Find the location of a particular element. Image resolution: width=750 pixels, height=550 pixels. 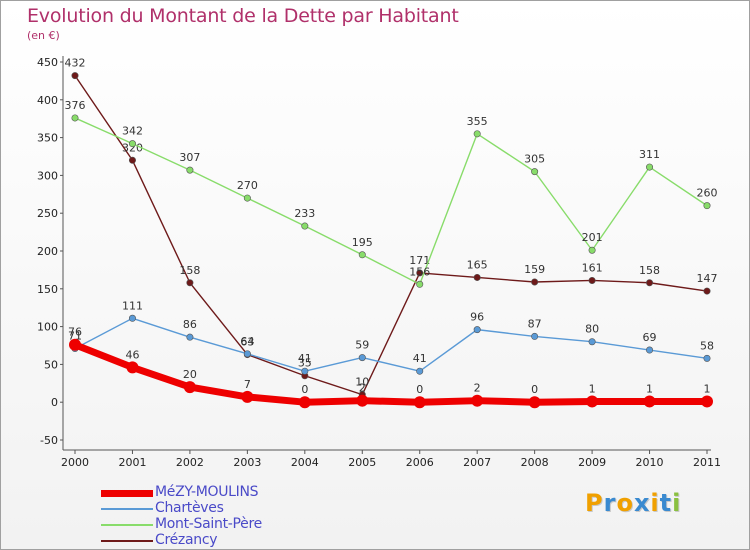

data-label-mont-saint-pere: 233 is located at coordinates (304, 213).